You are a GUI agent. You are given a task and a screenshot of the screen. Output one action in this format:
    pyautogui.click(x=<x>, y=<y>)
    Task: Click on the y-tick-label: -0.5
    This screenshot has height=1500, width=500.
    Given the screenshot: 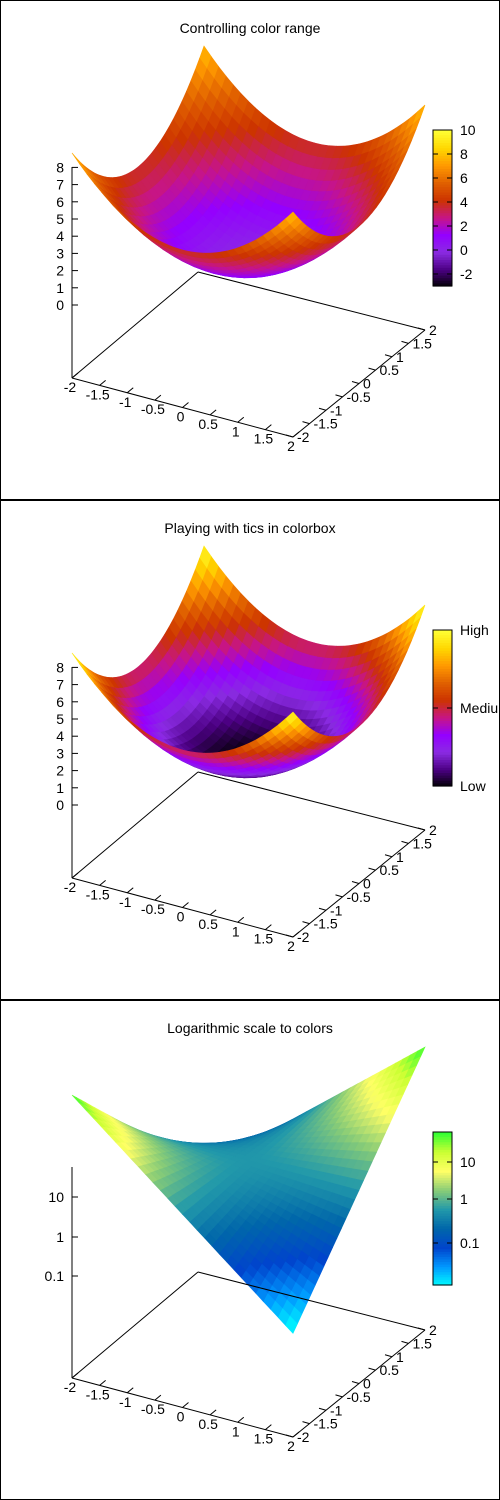 What is the action you would take?
    pyautogui.click(x=359, y=397)
    